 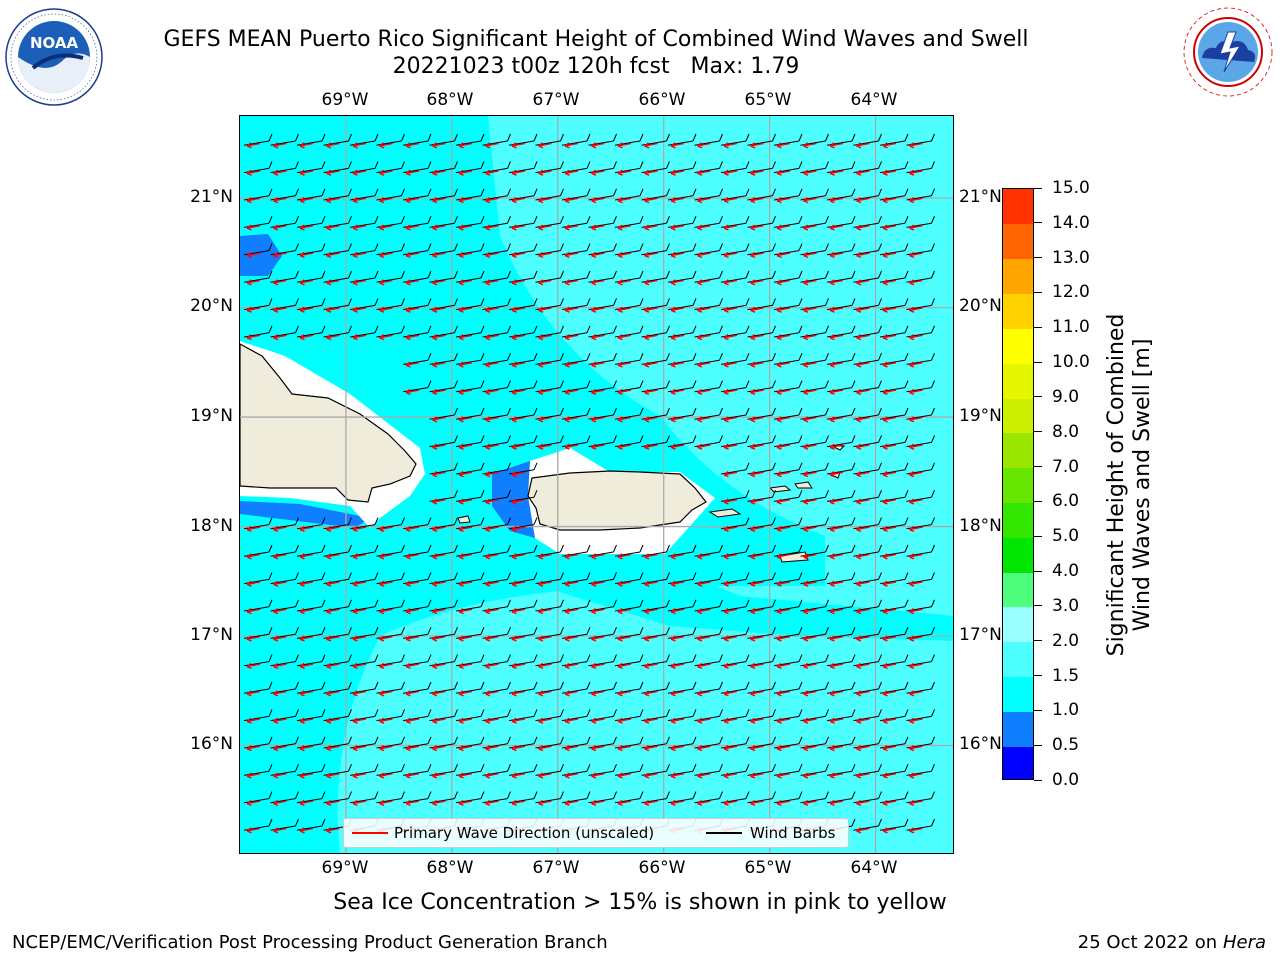 What do you see at coordinates (305, 514) in the screenshot?
I see `wave-band-0-5-1-0-hisp-south` at bounding box center [305, 514].